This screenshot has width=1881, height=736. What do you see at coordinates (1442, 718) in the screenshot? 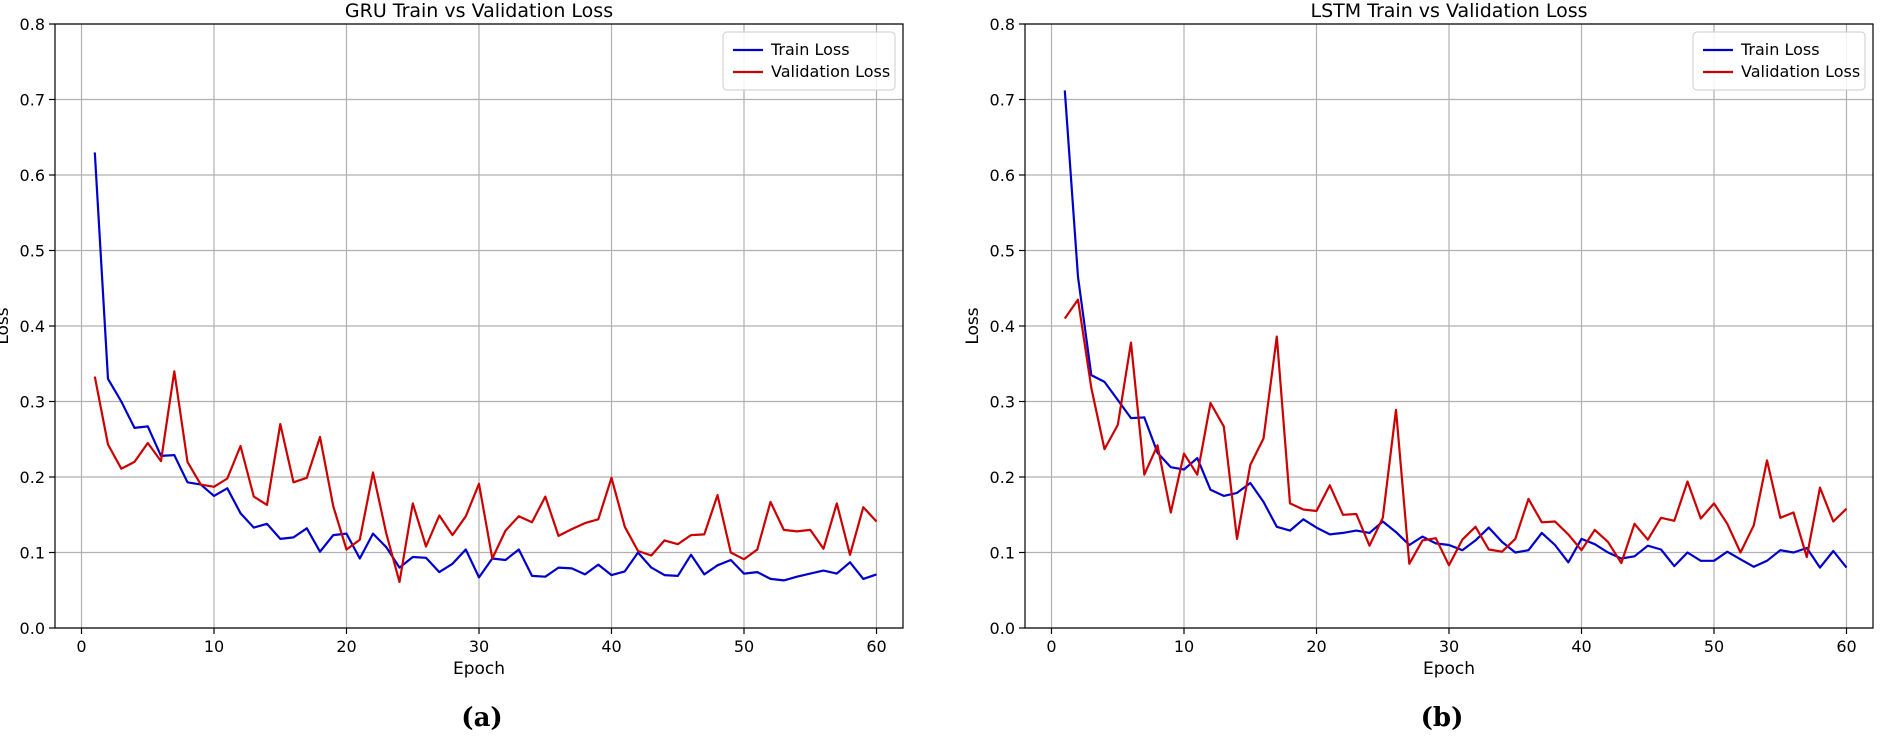
I see `panel-label: (b)` at bounding box center [1442, 718].